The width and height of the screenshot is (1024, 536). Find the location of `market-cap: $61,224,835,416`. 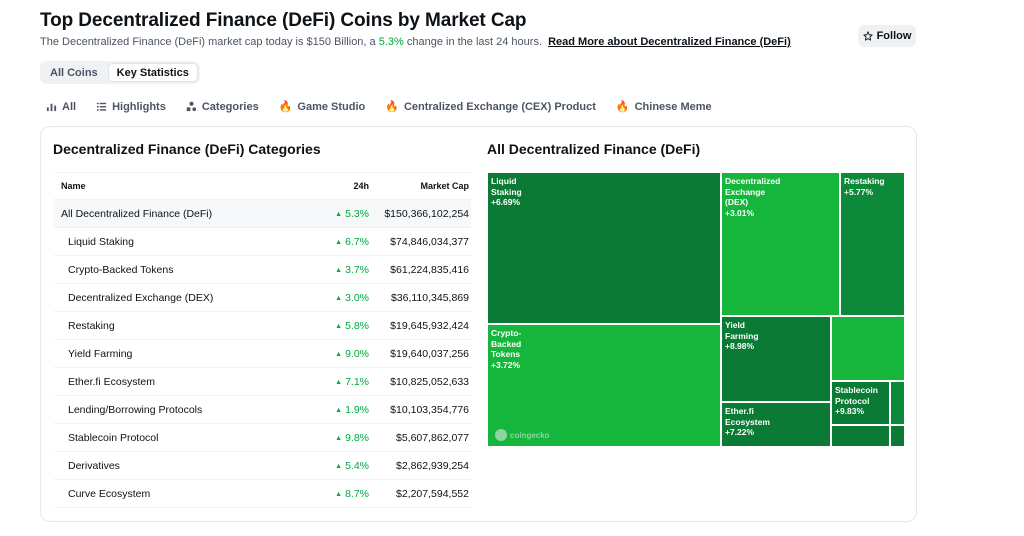

market-cap: $61,224,835,416 is located at coordinates (429, 269).